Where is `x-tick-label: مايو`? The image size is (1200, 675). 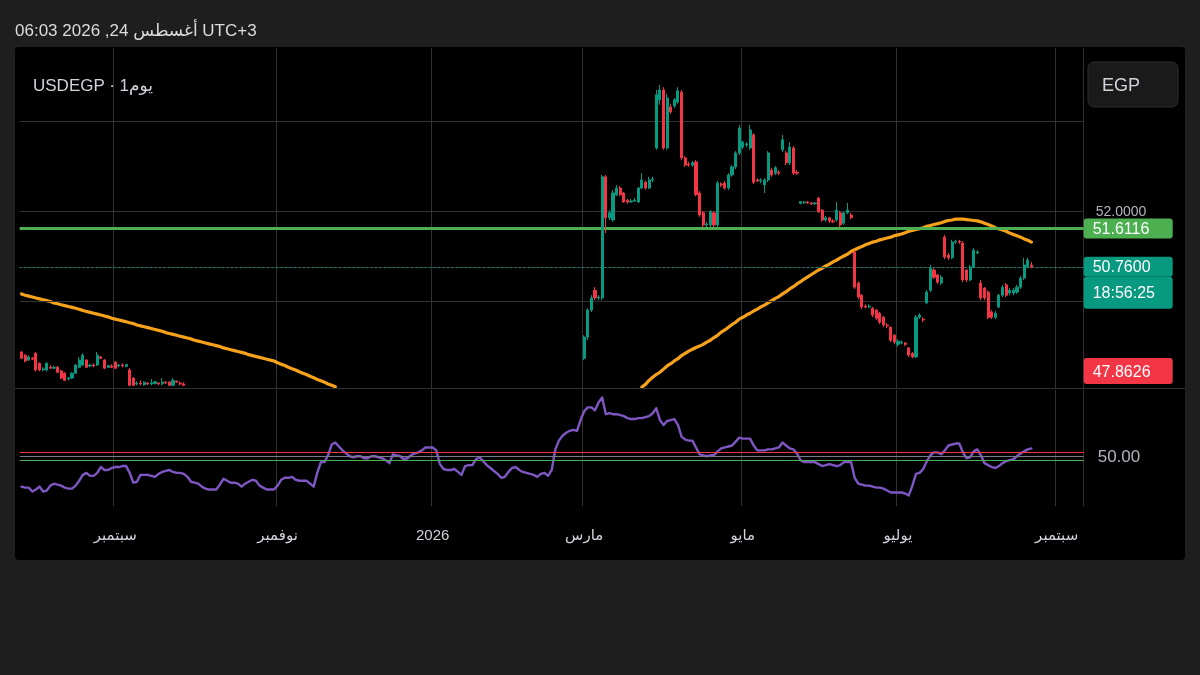
x-tick-label: مايو is located at coordinates (742, 535).